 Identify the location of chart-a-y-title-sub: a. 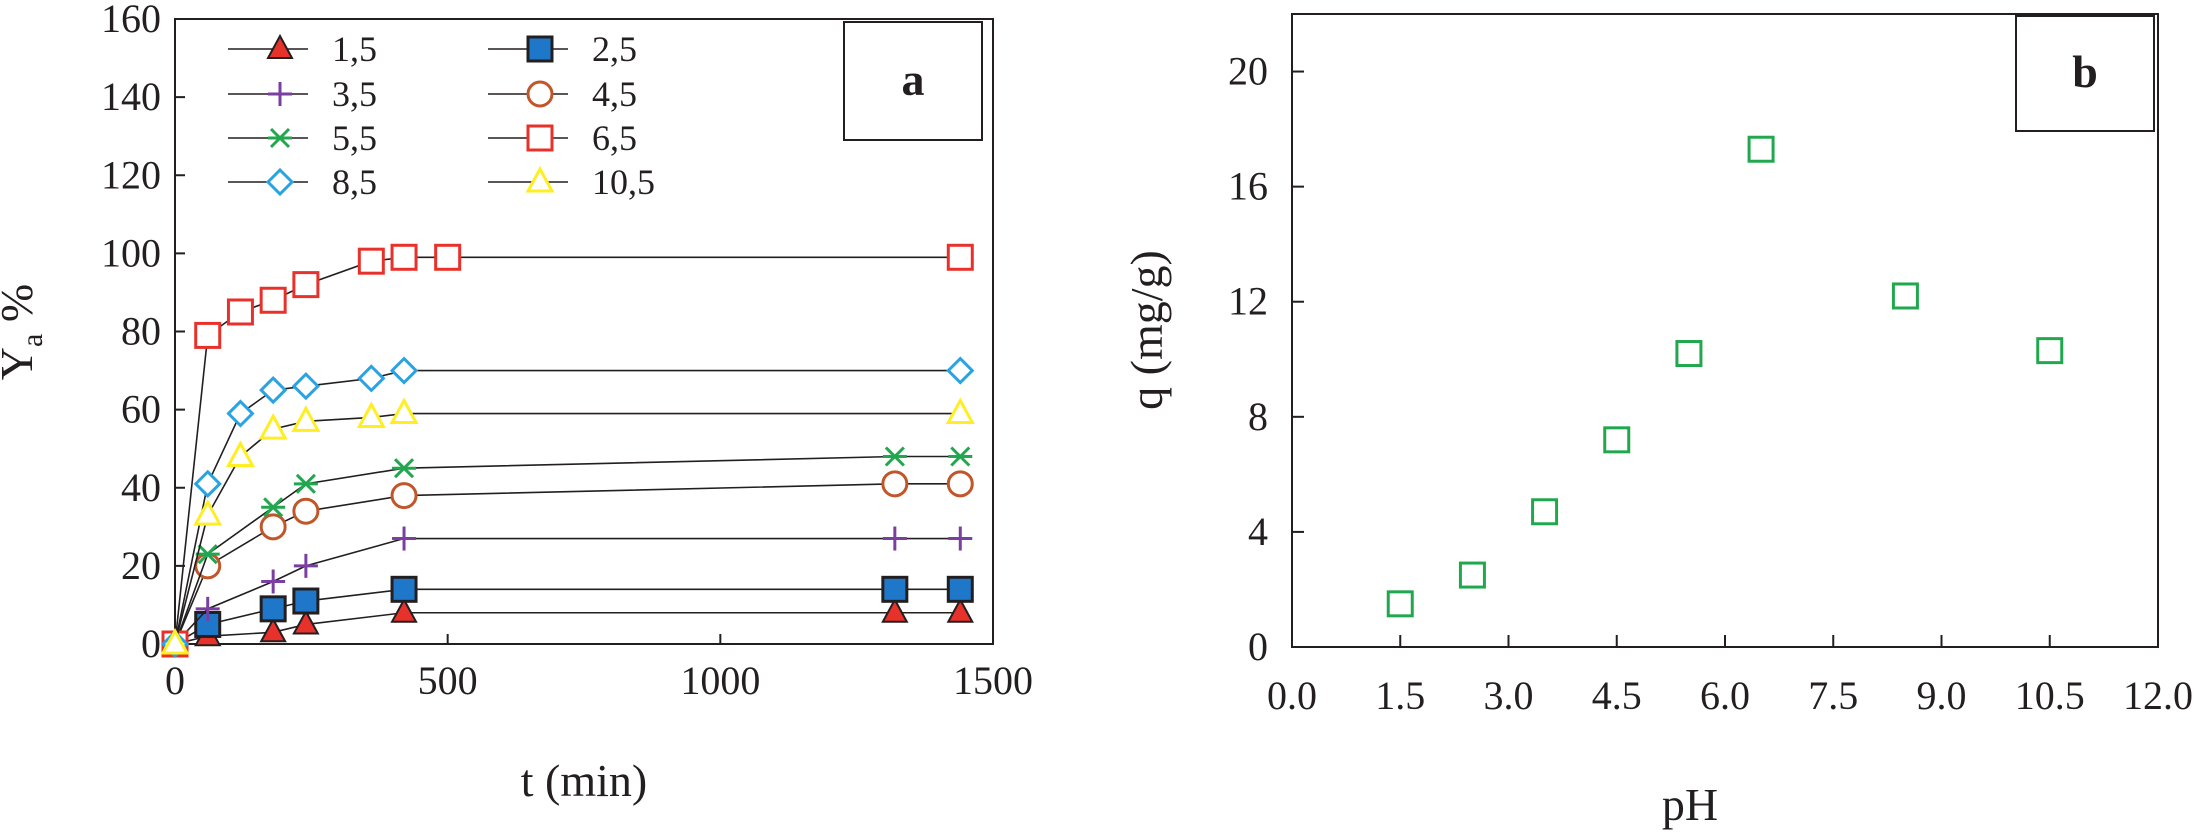
(32, 340).